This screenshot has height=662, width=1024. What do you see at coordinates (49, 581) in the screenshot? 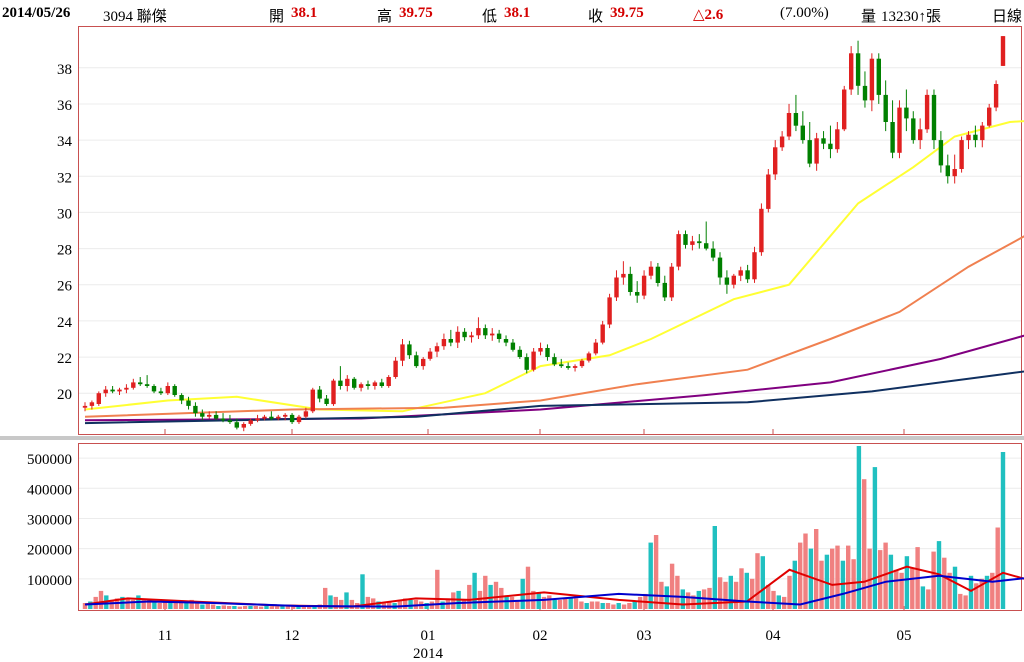
I see `volume-tick-label: 100000` at bounding box center [49, 581].